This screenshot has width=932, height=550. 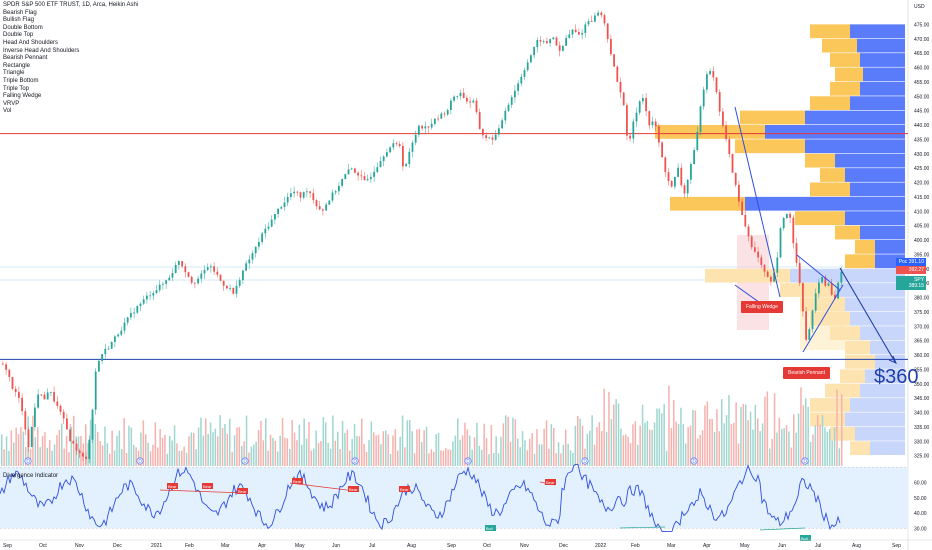 I want to click on pattern-label: Triple Top, so click(x=16, y=88).